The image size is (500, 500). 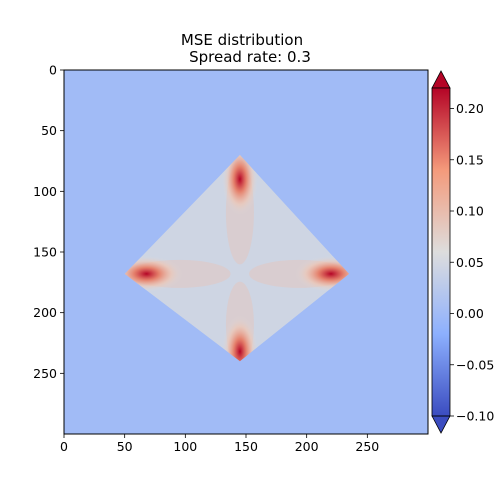 I want to click on x-tick-label: 250, so click(x=367, y=446).